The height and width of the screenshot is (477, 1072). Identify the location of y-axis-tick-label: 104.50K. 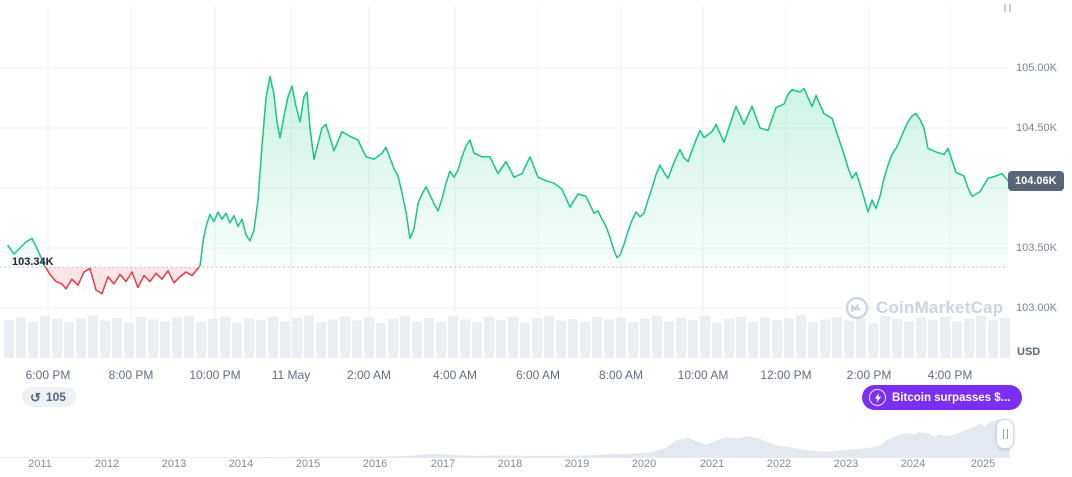
(1036, 128).